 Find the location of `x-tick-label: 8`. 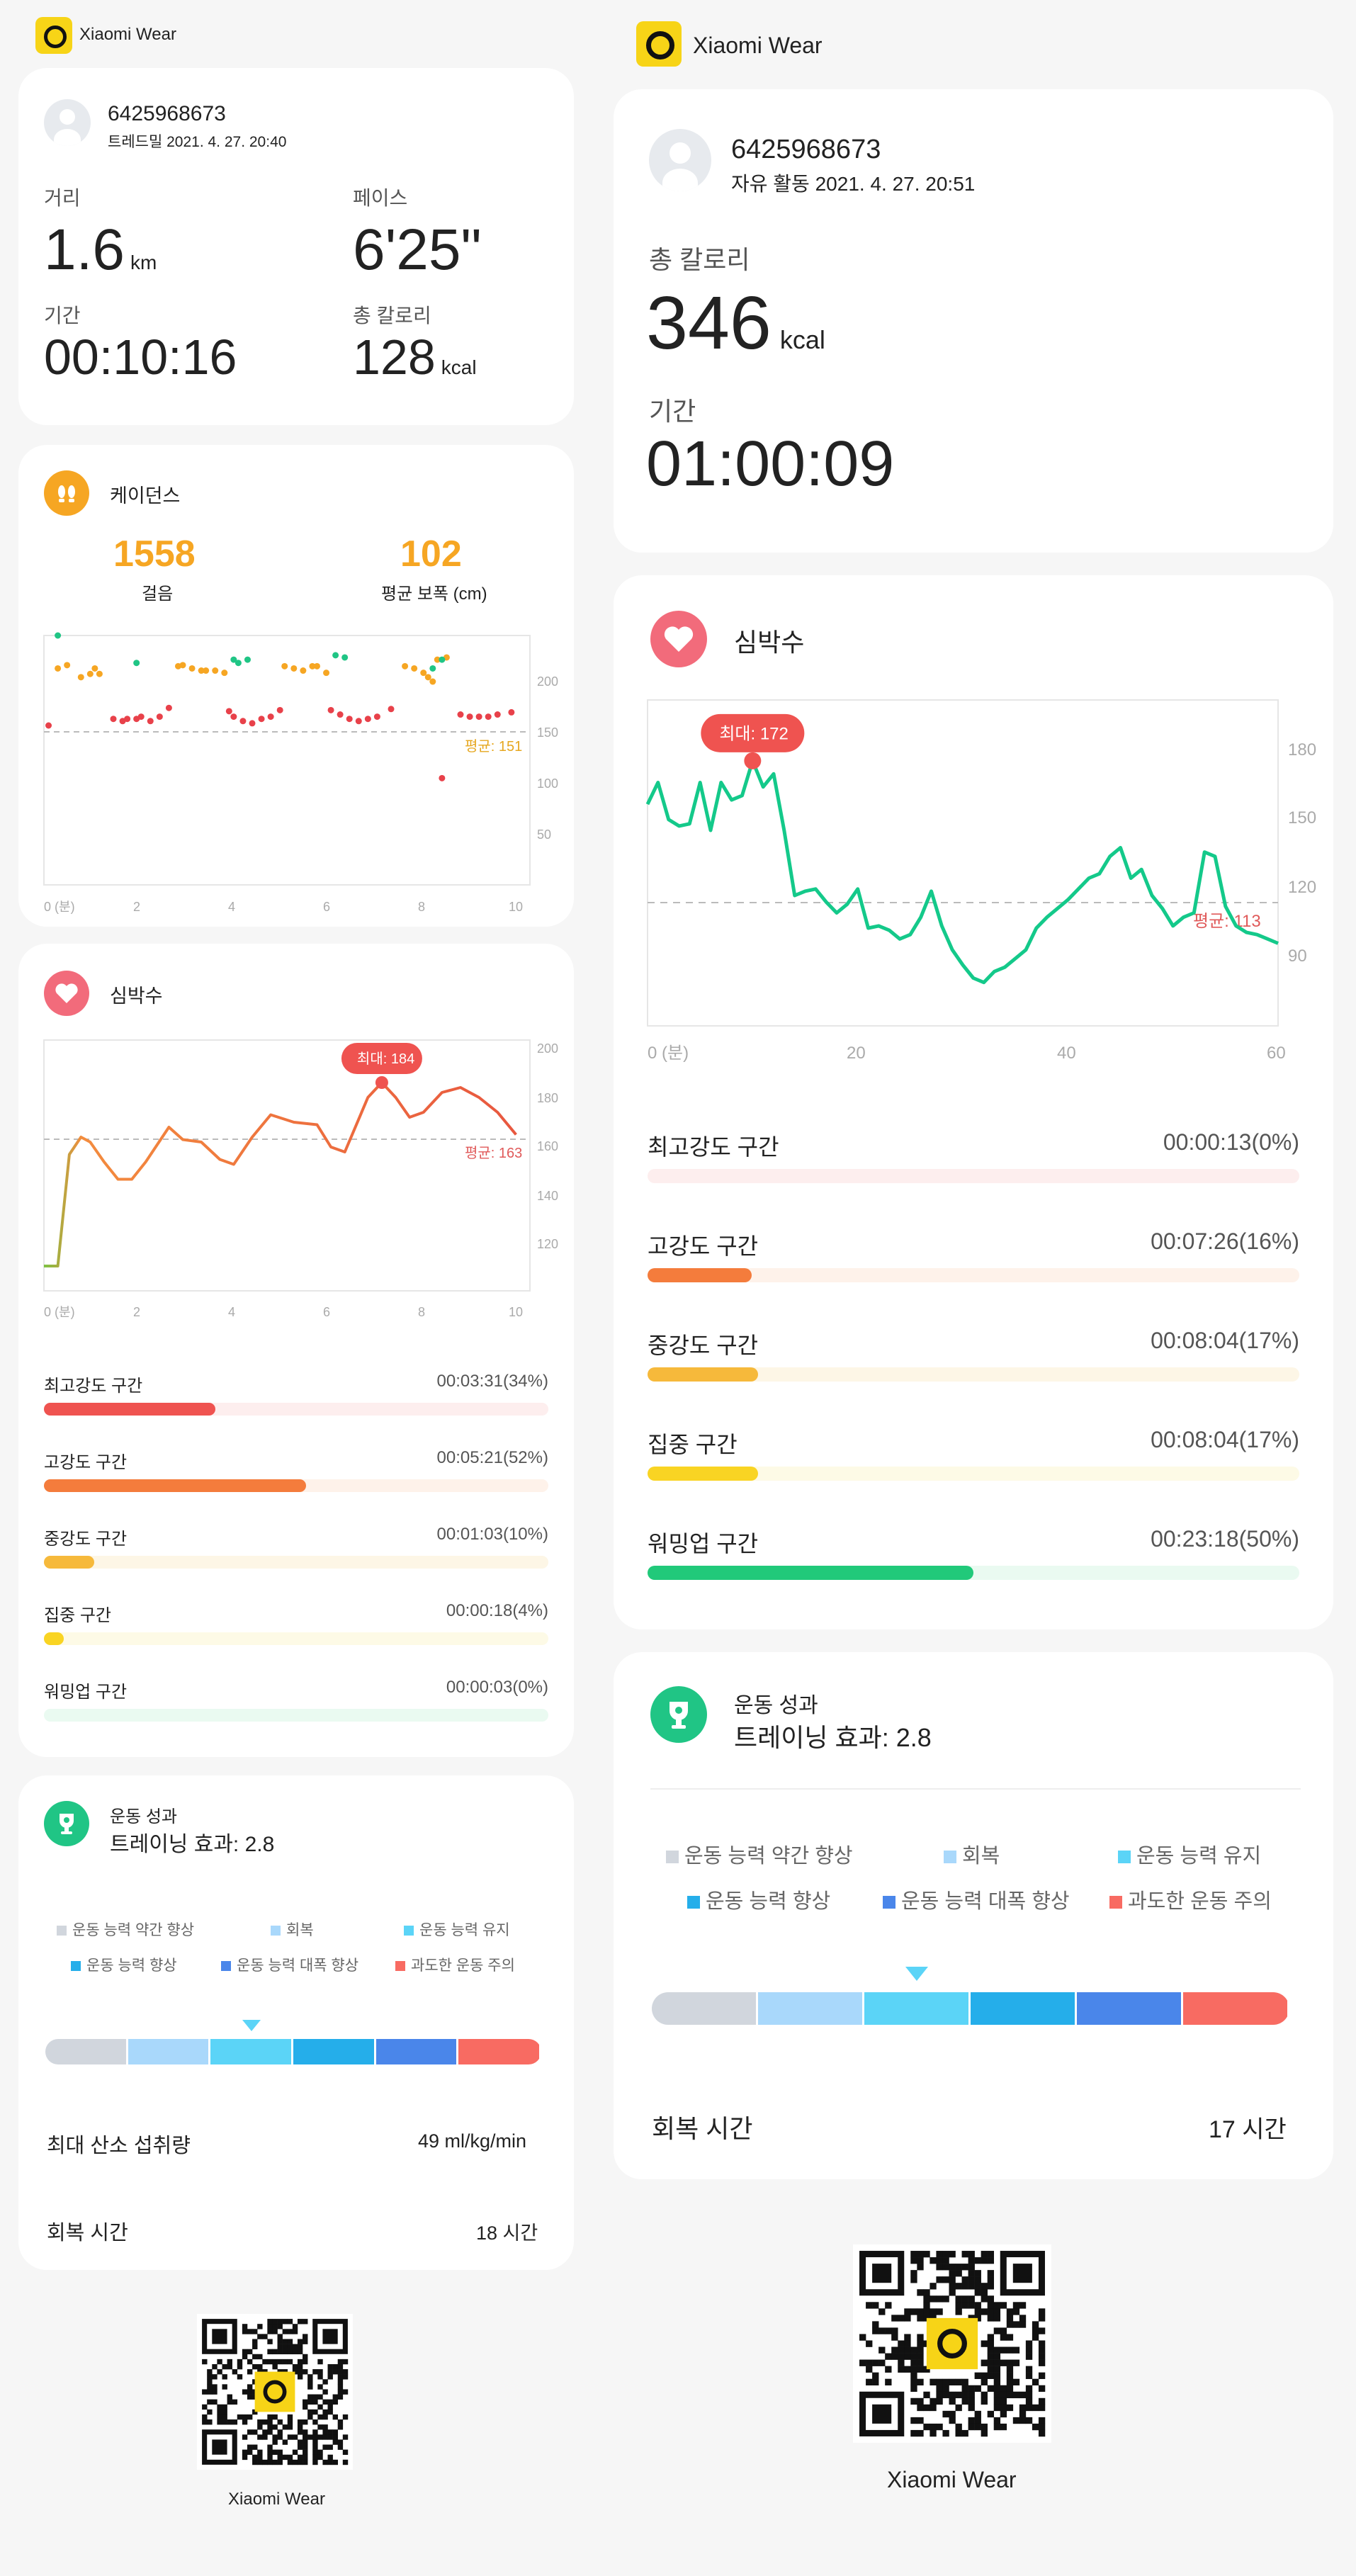

x-tick-label: 8 is located at coordinates (422, 1312).